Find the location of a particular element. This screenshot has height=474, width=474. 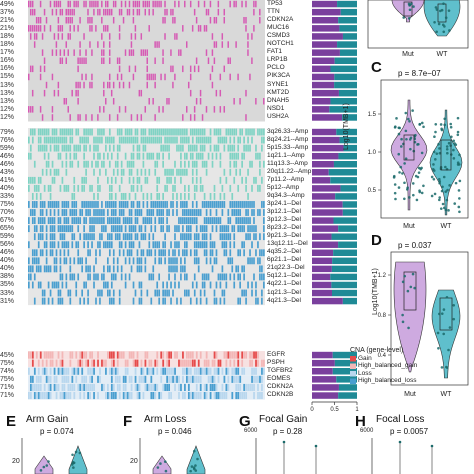

arm-row-label: 1q21.1--Amp is located at coordinates (286, 155).